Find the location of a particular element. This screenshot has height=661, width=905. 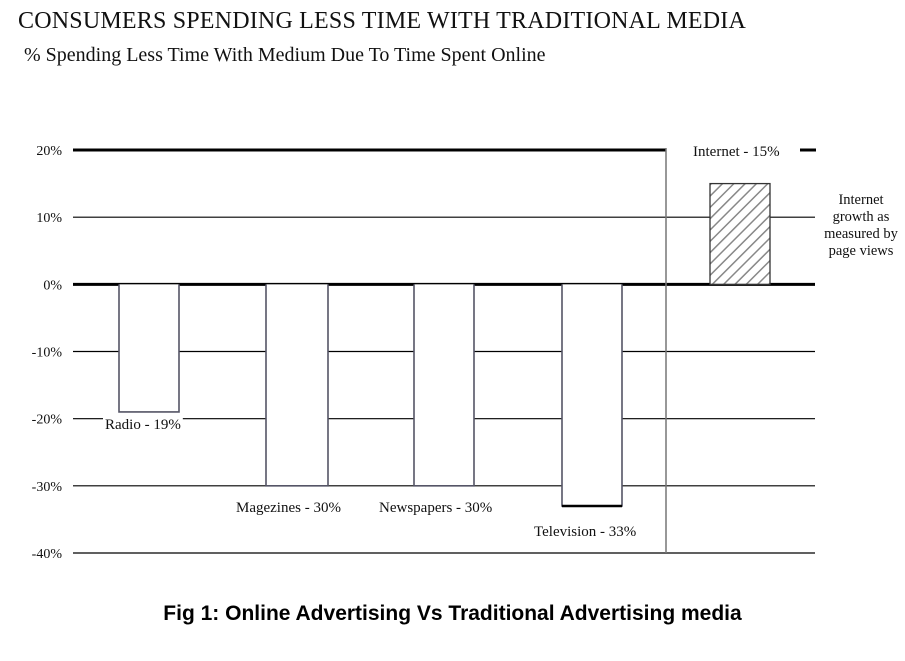

bar-label: Internet - 15% is located at coordinates (736, 152).